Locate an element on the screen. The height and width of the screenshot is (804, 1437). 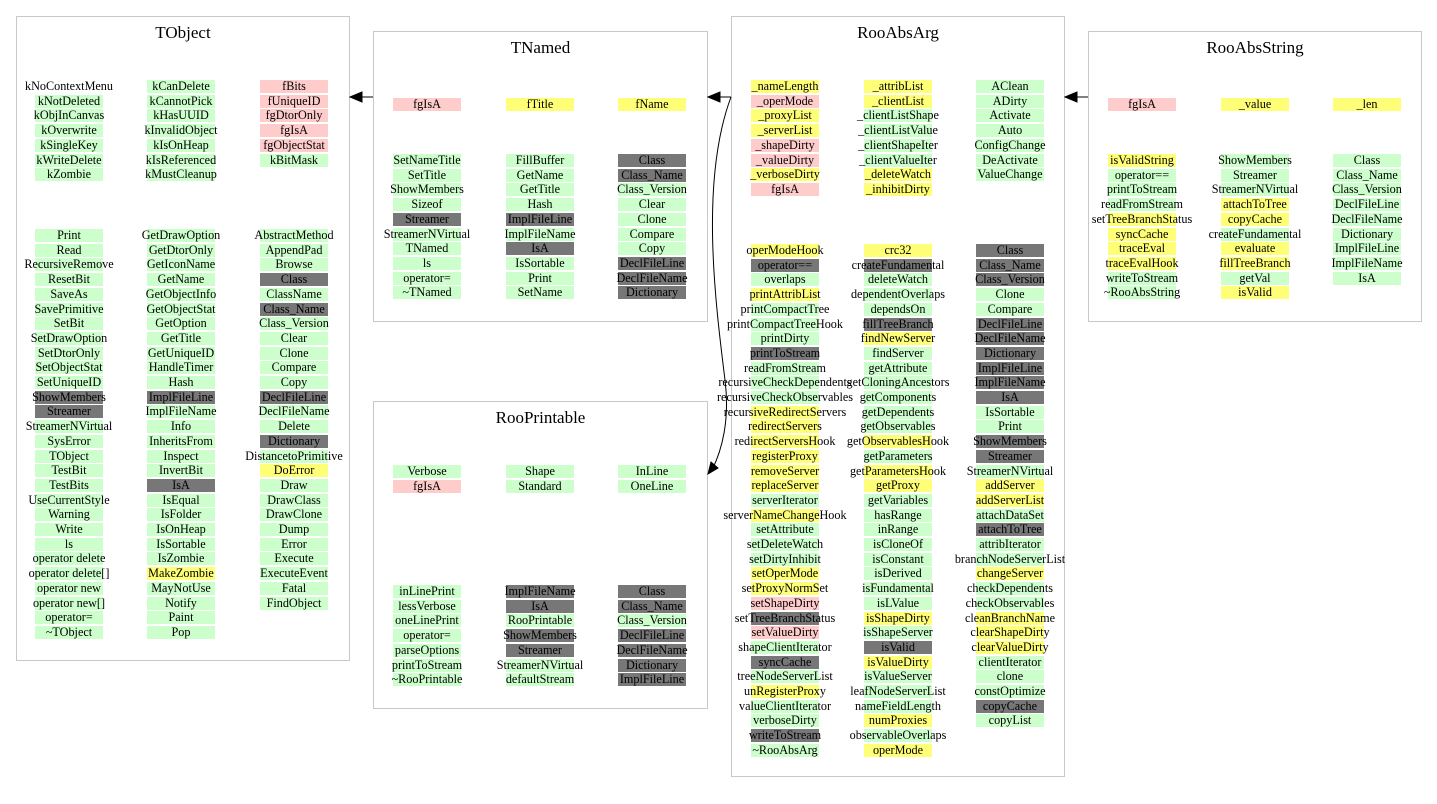
member-rooabsstring-fgisa: fgIsA is located at coordinates (1142, 104).